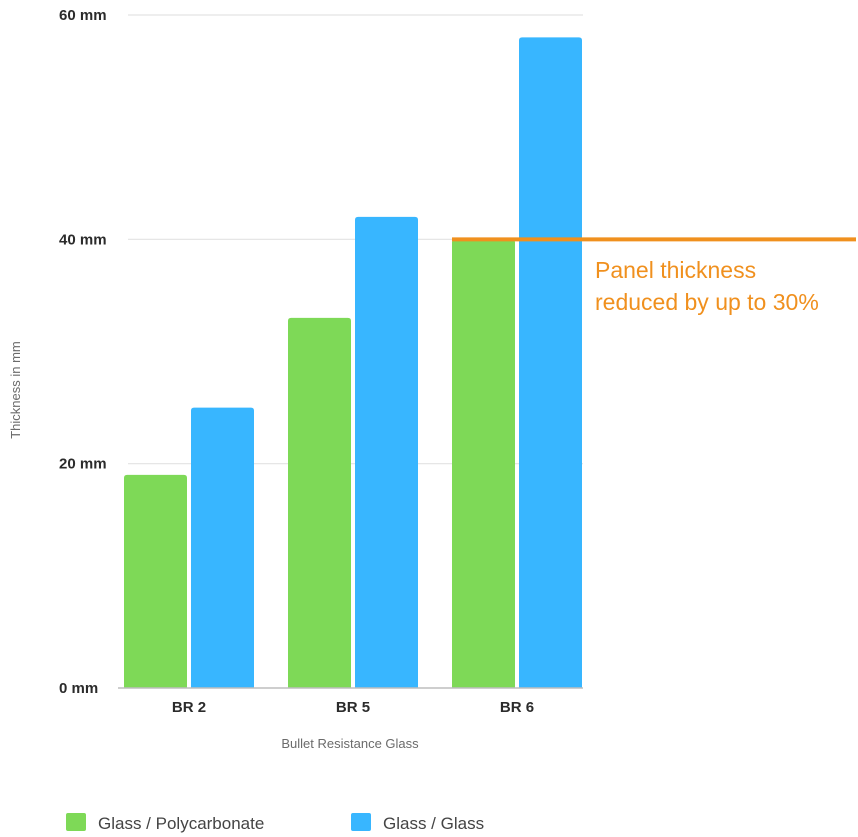 The image size is (858, 837). What do you see at coordinates (83, 464) in the screenshot?
I see `y-tick-label: 20 mm` at bounding box center [83, 464].